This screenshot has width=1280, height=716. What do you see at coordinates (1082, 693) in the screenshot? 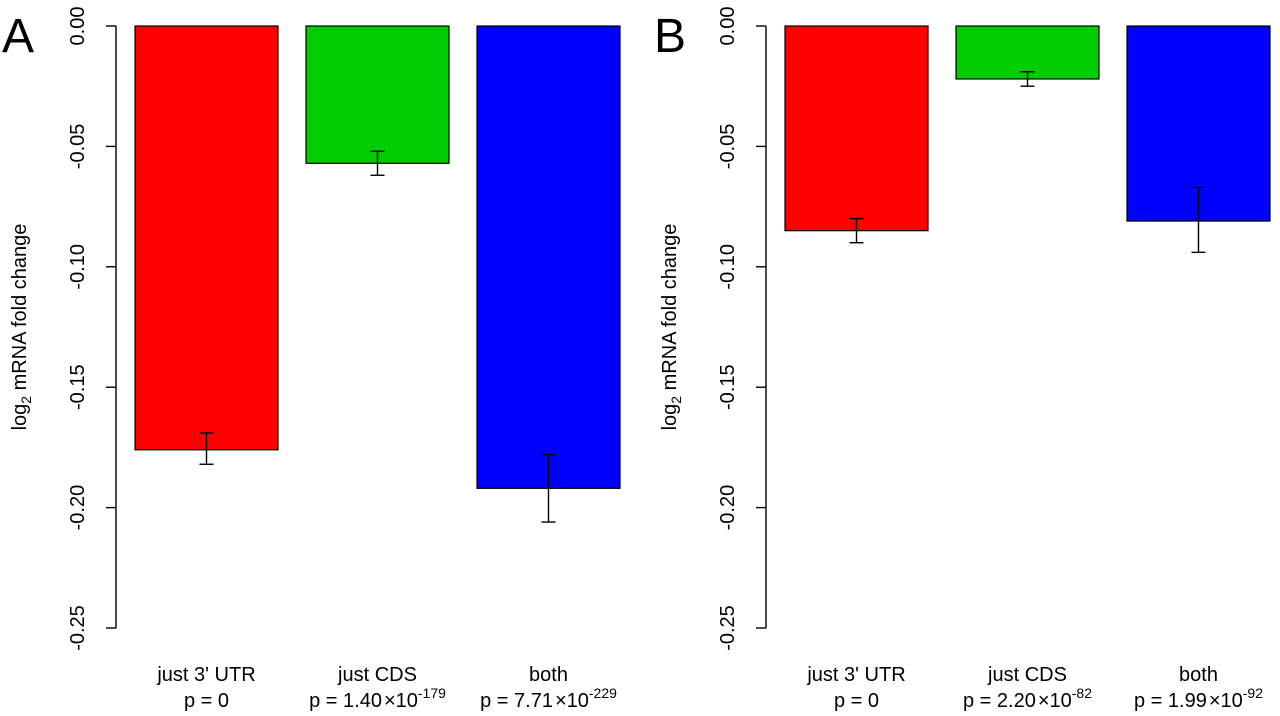
I see `p-value-exponent: -82` at bounding box center [1082, 693].